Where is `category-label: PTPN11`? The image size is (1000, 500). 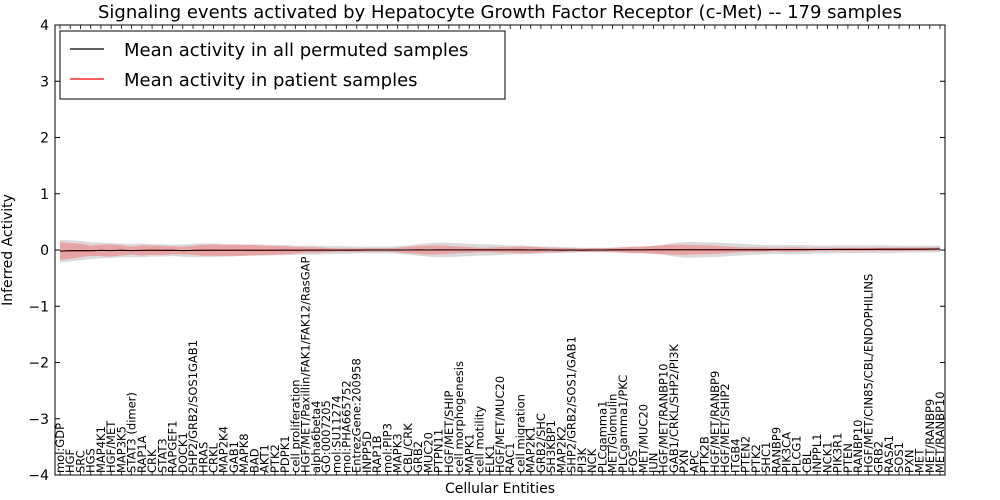
category-label: PTPN11 is located at coordinates (439, 451).